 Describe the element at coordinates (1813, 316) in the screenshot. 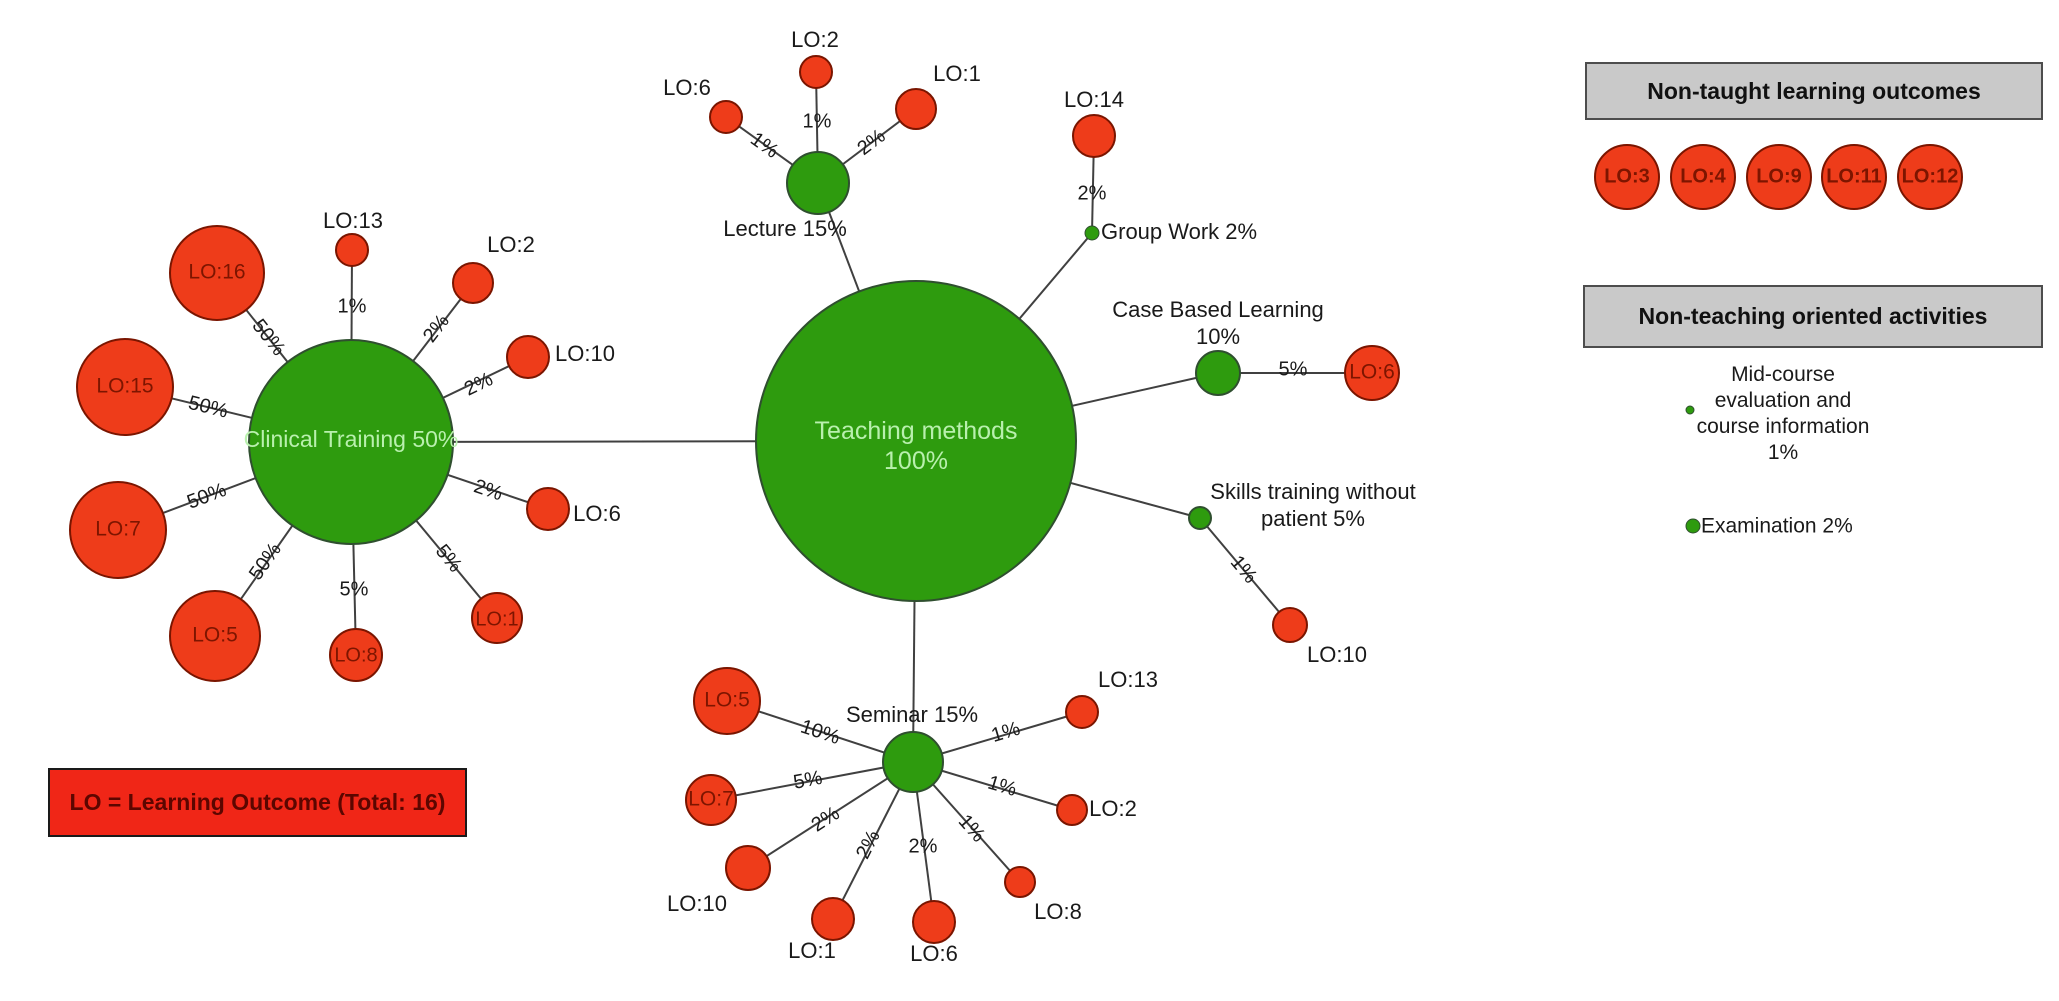

I see `legend-non-teaching-title: Non-teaching oriented activities` at that location.